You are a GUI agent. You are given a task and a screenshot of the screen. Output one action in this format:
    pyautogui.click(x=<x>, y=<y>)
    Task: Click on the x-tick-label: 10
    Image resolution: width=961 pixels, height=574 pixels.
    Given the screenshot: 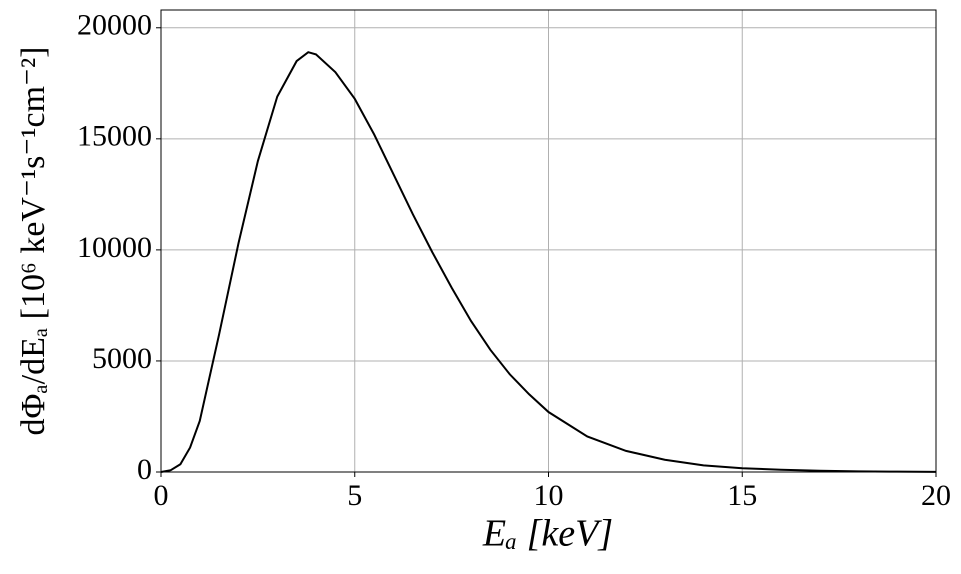 What is the action you would take?
    pyautogui.click(x=549, y=495)
    